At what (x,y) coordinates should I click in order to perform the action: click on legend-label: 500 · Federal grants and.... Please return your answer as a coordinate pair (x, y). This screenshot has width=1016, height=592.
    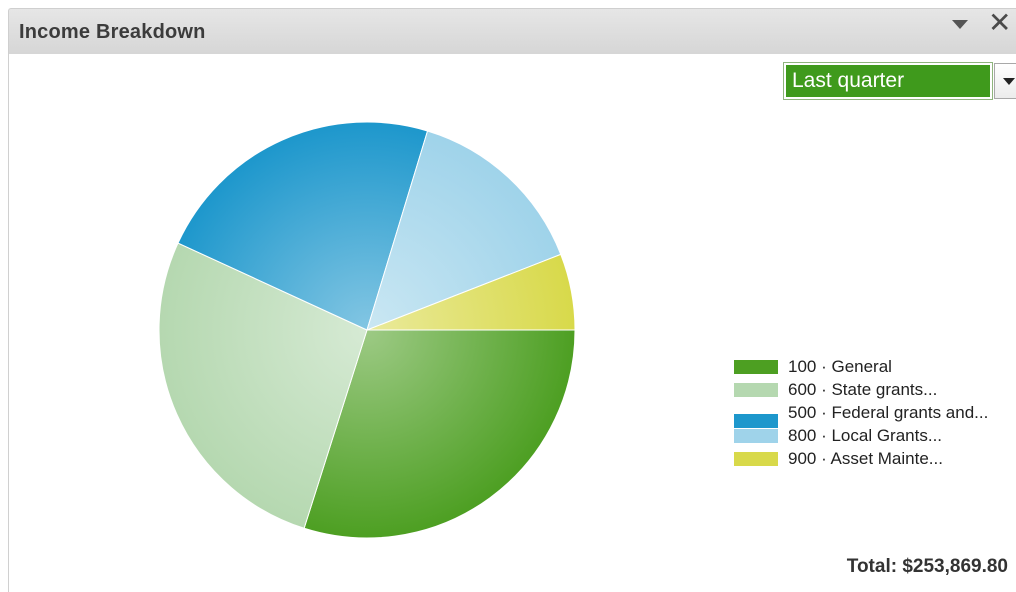
    Looking at the image, I should click on (888, 412).